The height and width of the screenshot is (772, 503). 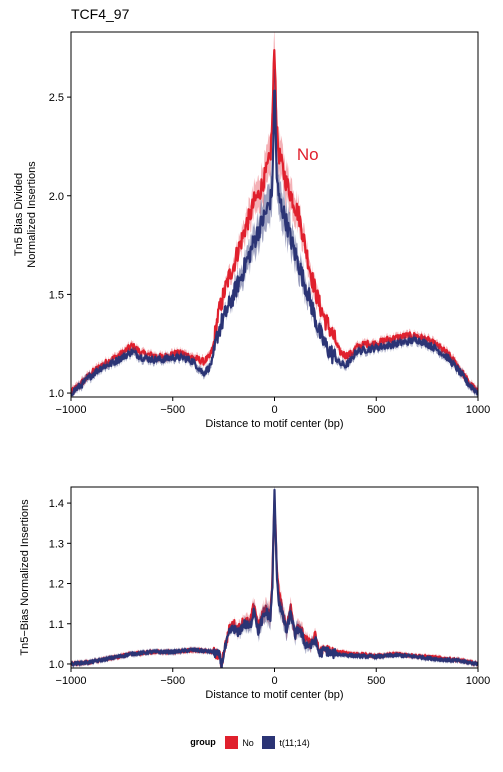 I want to click on legend-item-no: No, so click(x=239, y=742).